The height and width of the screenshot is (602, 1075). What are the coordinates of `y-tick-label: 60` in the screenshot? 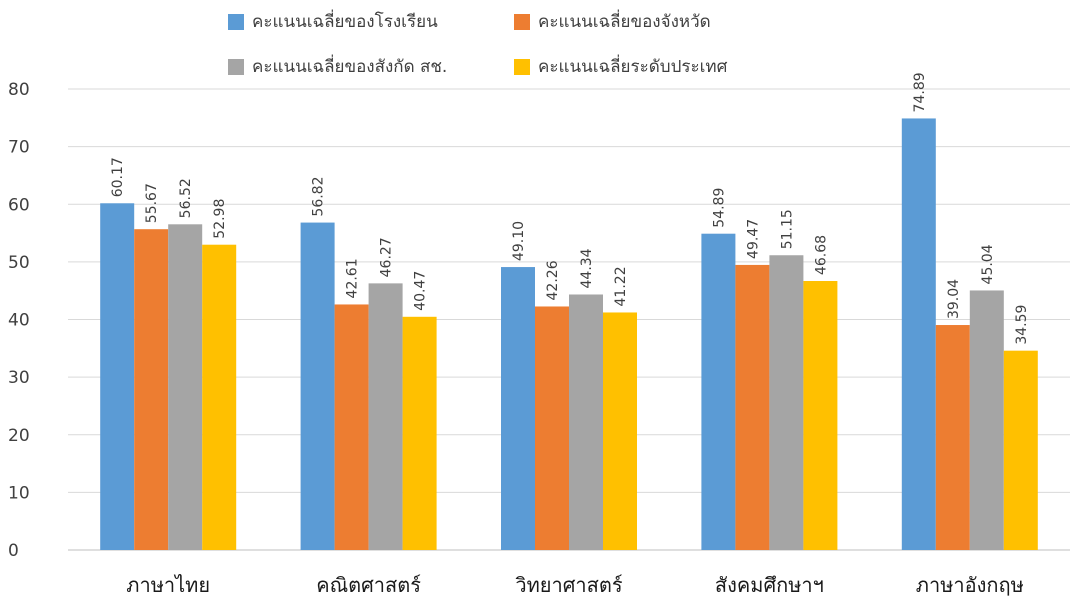 It's located at (19, 205).